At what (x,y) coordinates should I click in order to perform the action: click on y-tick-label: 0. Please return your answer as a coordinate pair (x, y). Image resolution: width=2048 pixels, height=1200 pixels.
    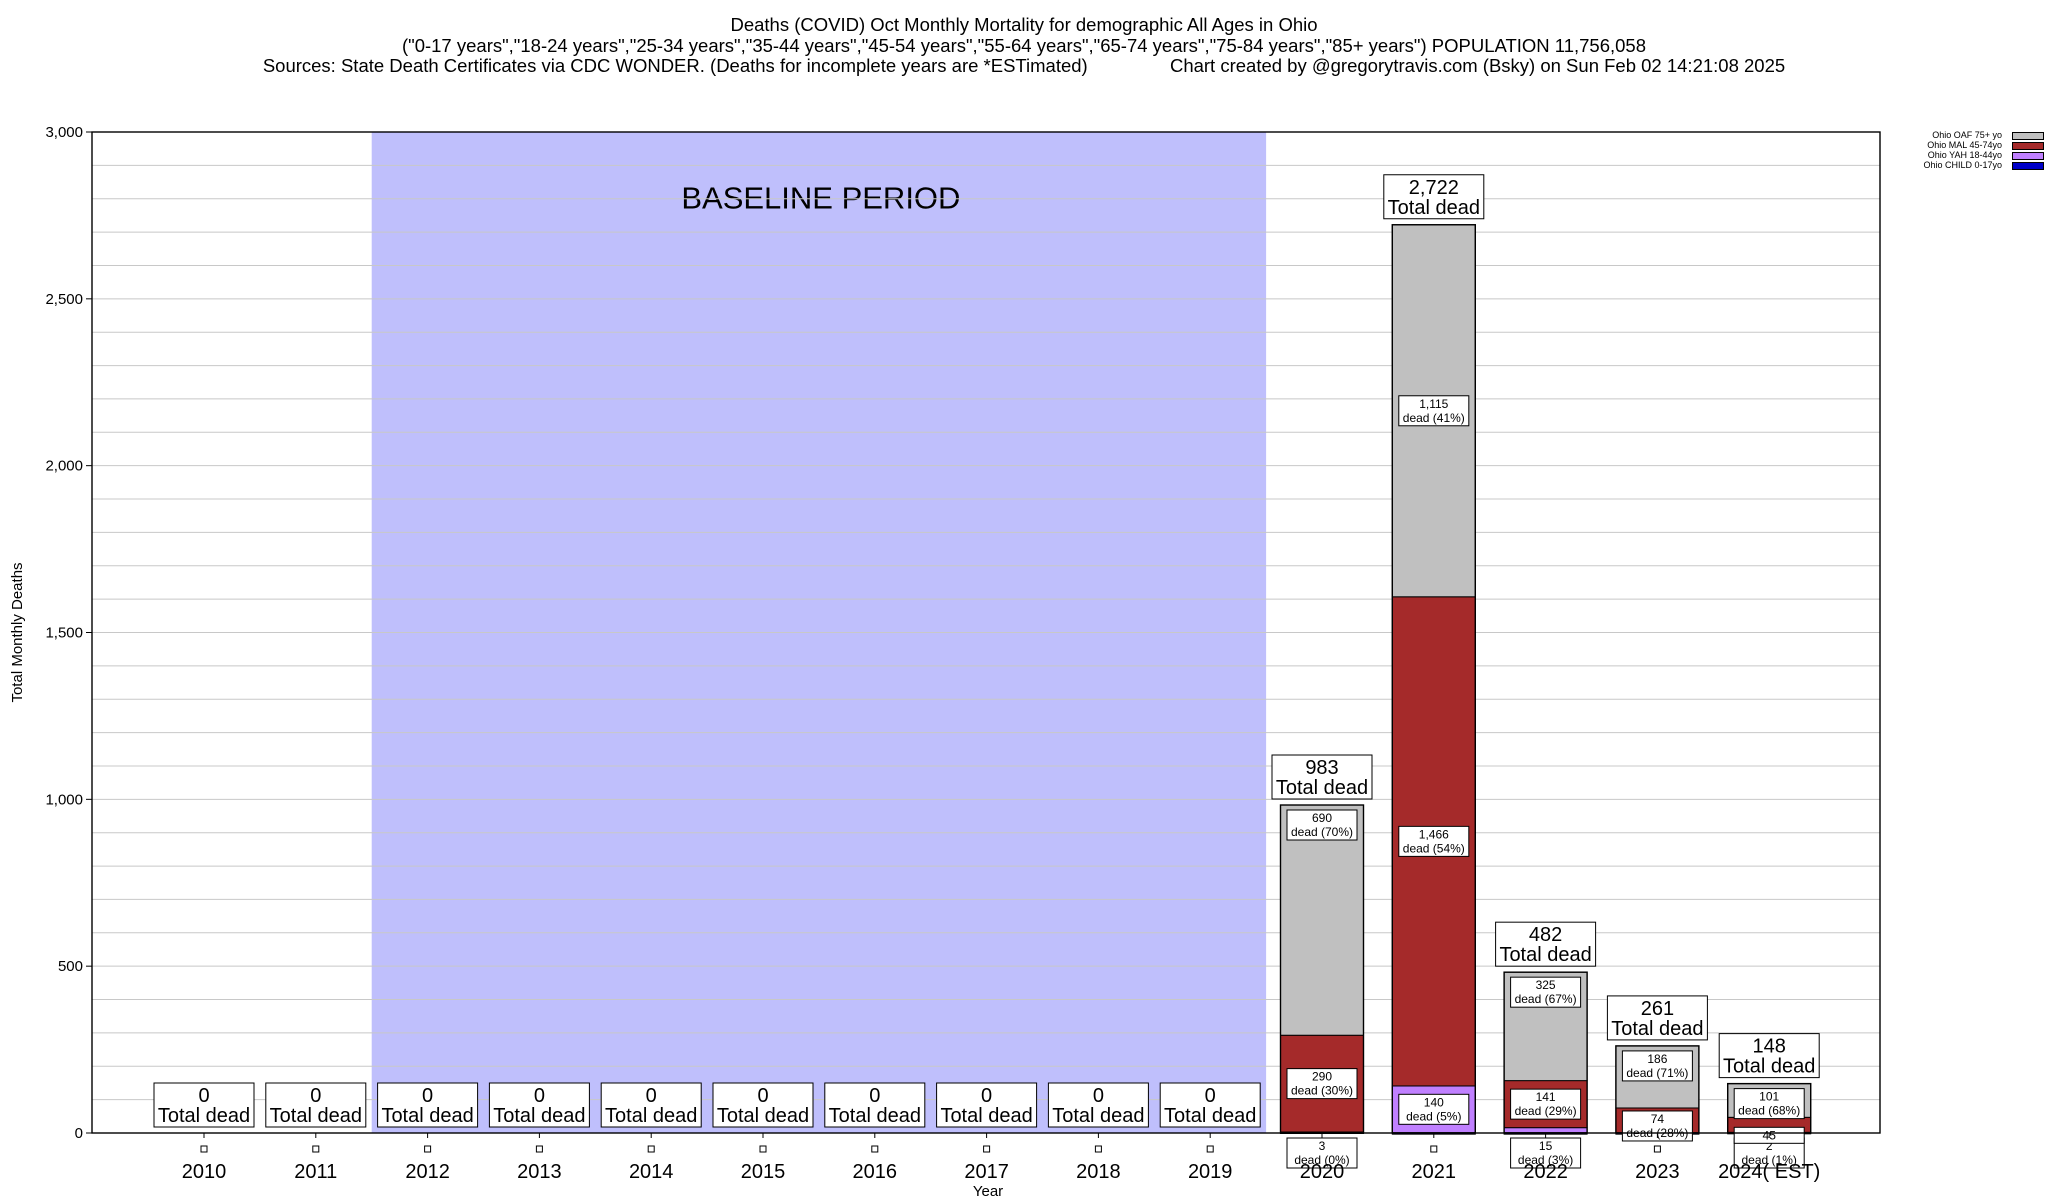
    Looking at the image, I should click on (79, 1133).